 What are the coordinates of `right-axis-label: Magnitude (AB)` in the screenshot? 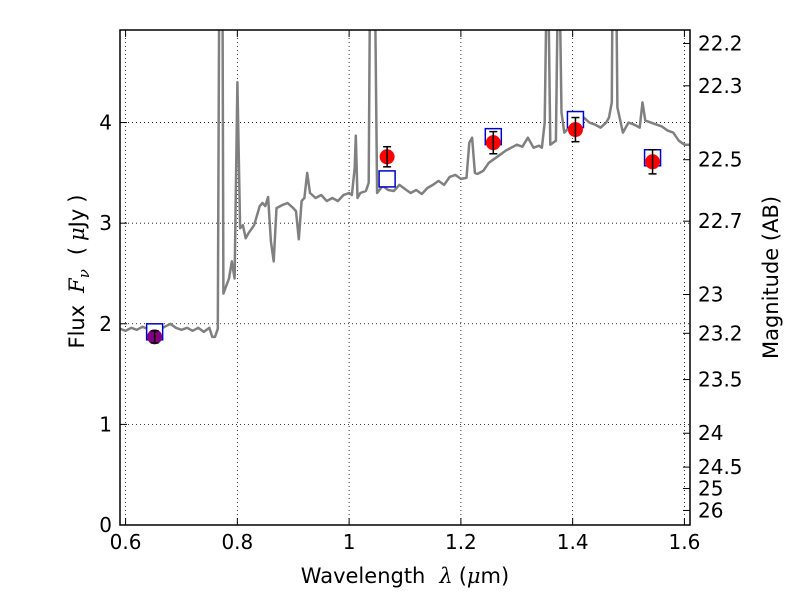 It's located at (771, 277).